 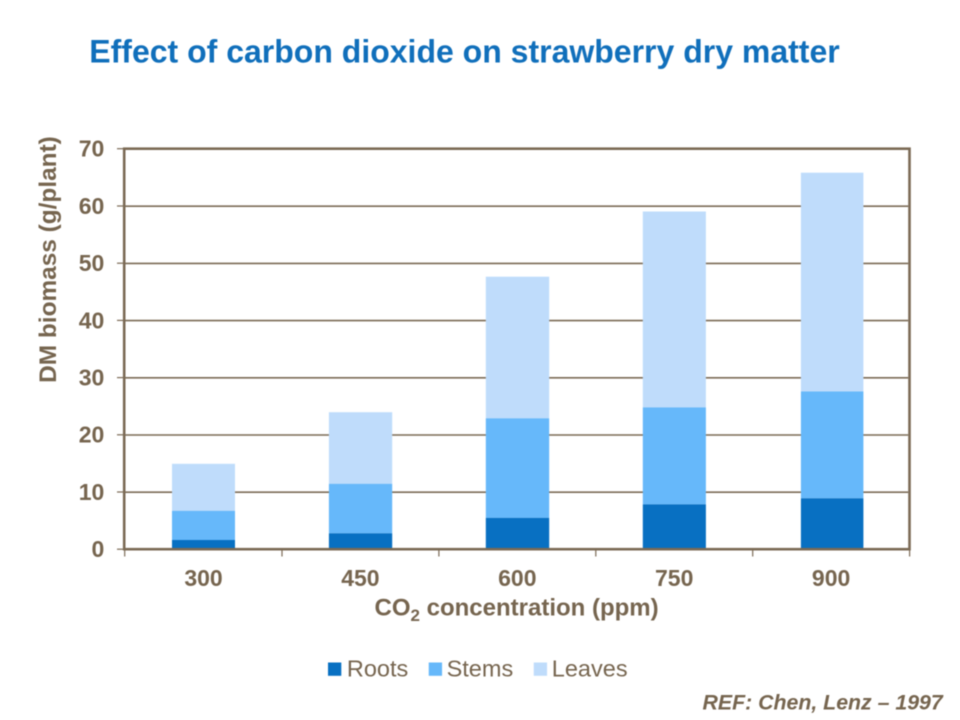 What do you see at coordinates (92, 435) in the screenshot?
I see `svg-text: 20` at bounding box center [92, 435].